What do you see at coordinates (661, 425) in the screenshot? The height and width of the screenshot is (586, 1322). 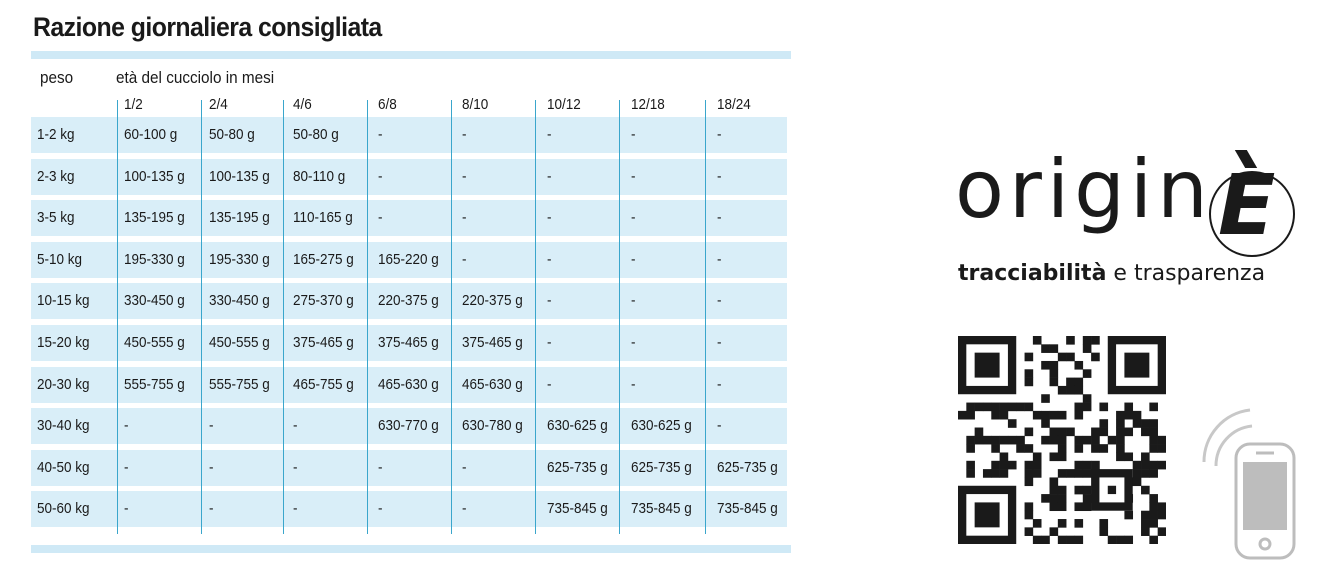 I see `table-cell: 630-625 g` at bounding box center [661, 425].